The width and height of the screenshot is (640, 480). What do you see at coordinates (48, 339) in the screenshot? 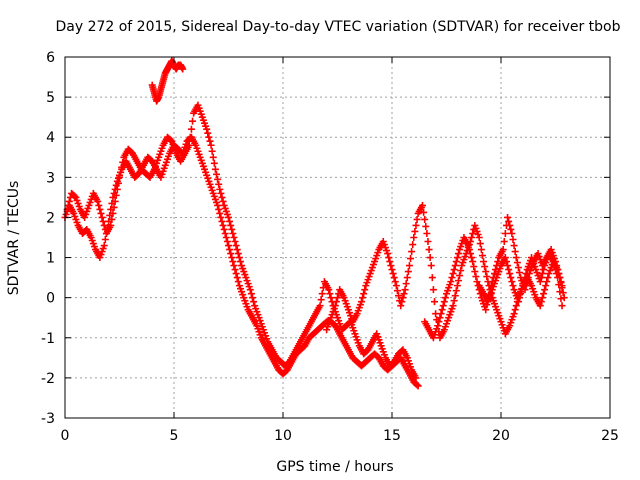
I see `y-tick-label: -1` at bounding box center [48, 339].